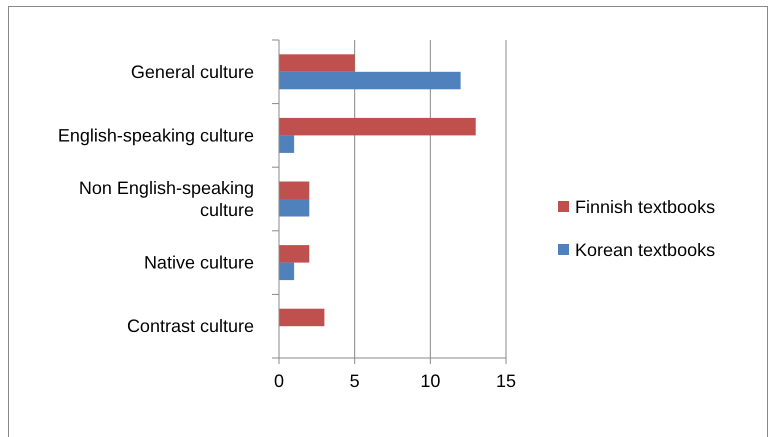 The height and width of the screenshot is (437, 770). I want to click on x-tick-label: 0, so click(279, 380).